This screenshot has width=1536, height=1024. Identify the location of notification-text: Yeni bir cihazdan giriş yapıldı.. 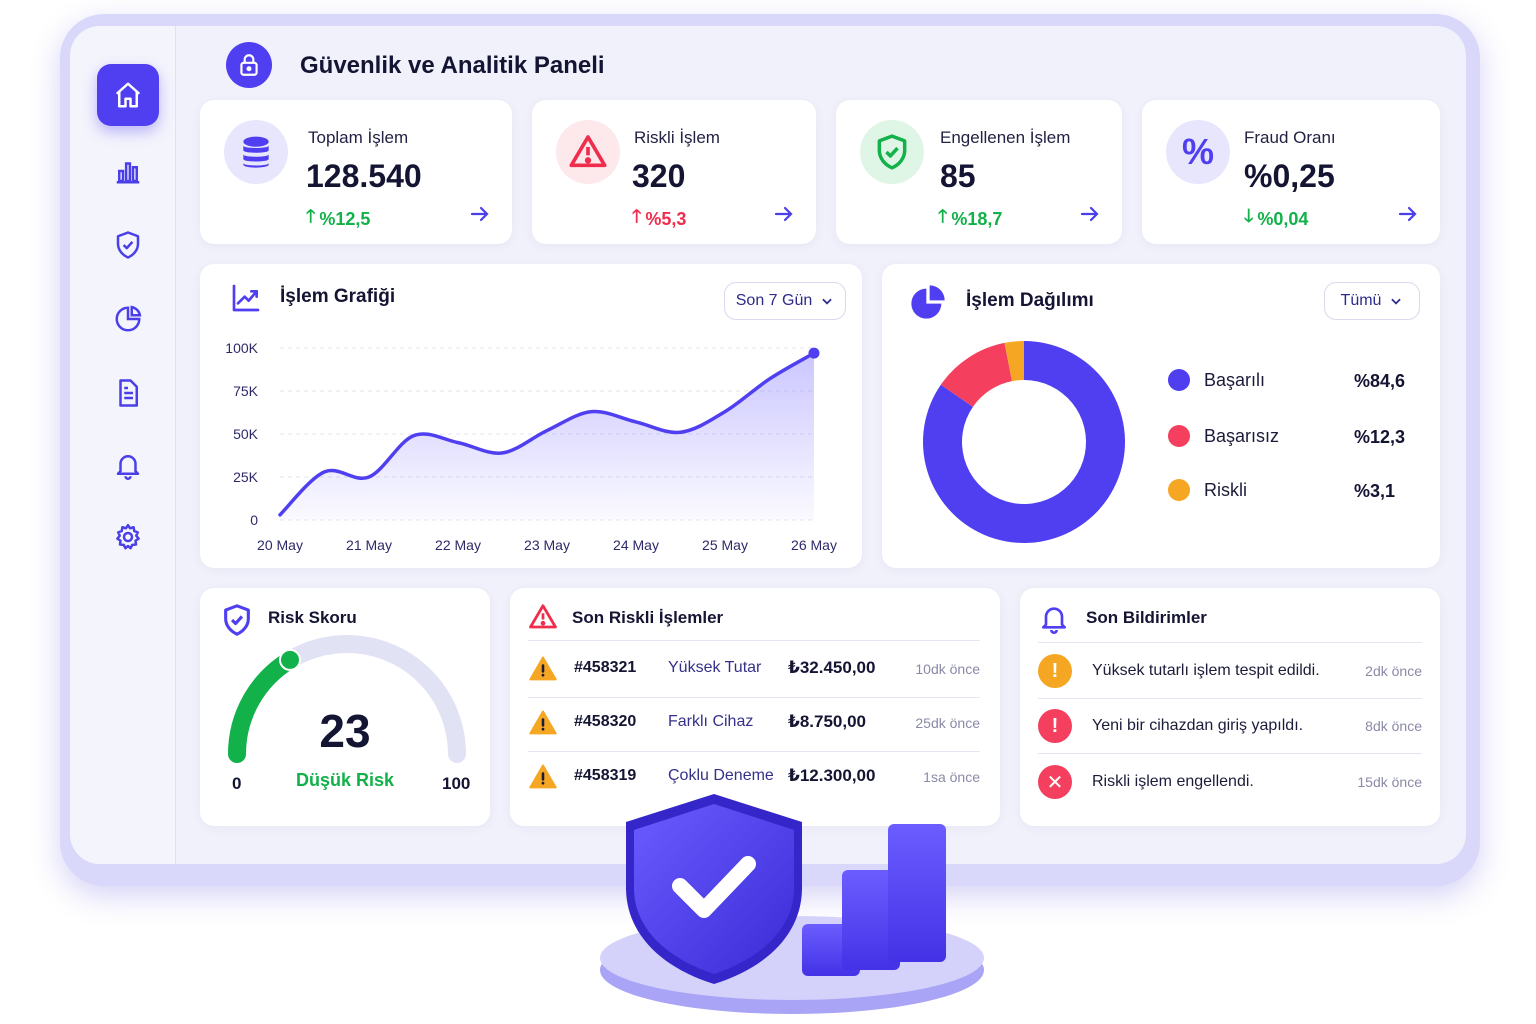
(1198, 725).